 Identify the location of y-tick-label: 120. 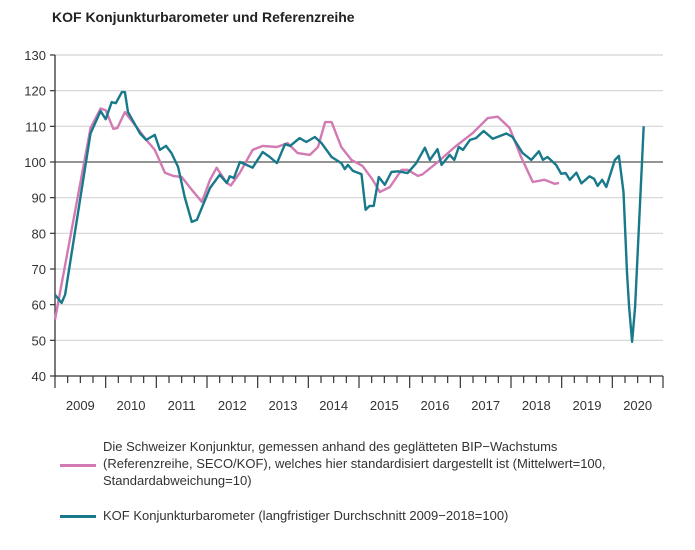
(35, 91).